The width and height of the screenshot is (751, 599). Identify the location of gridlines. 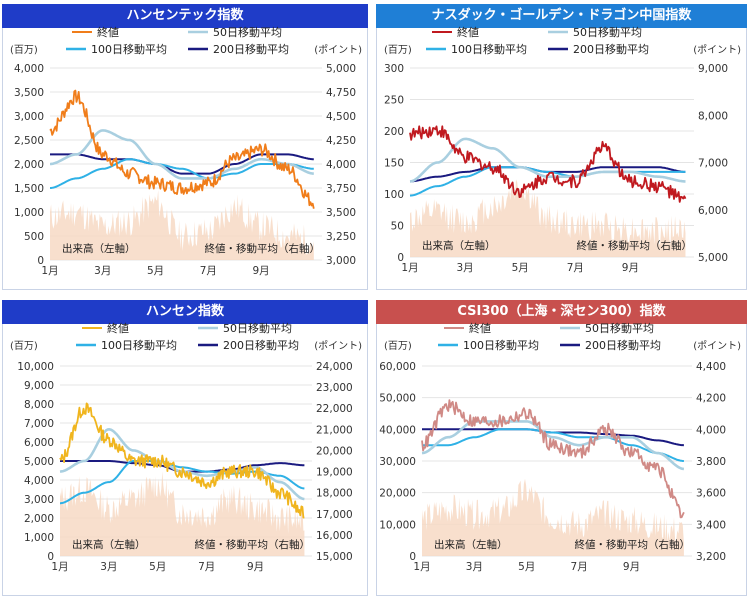
(186, 164).